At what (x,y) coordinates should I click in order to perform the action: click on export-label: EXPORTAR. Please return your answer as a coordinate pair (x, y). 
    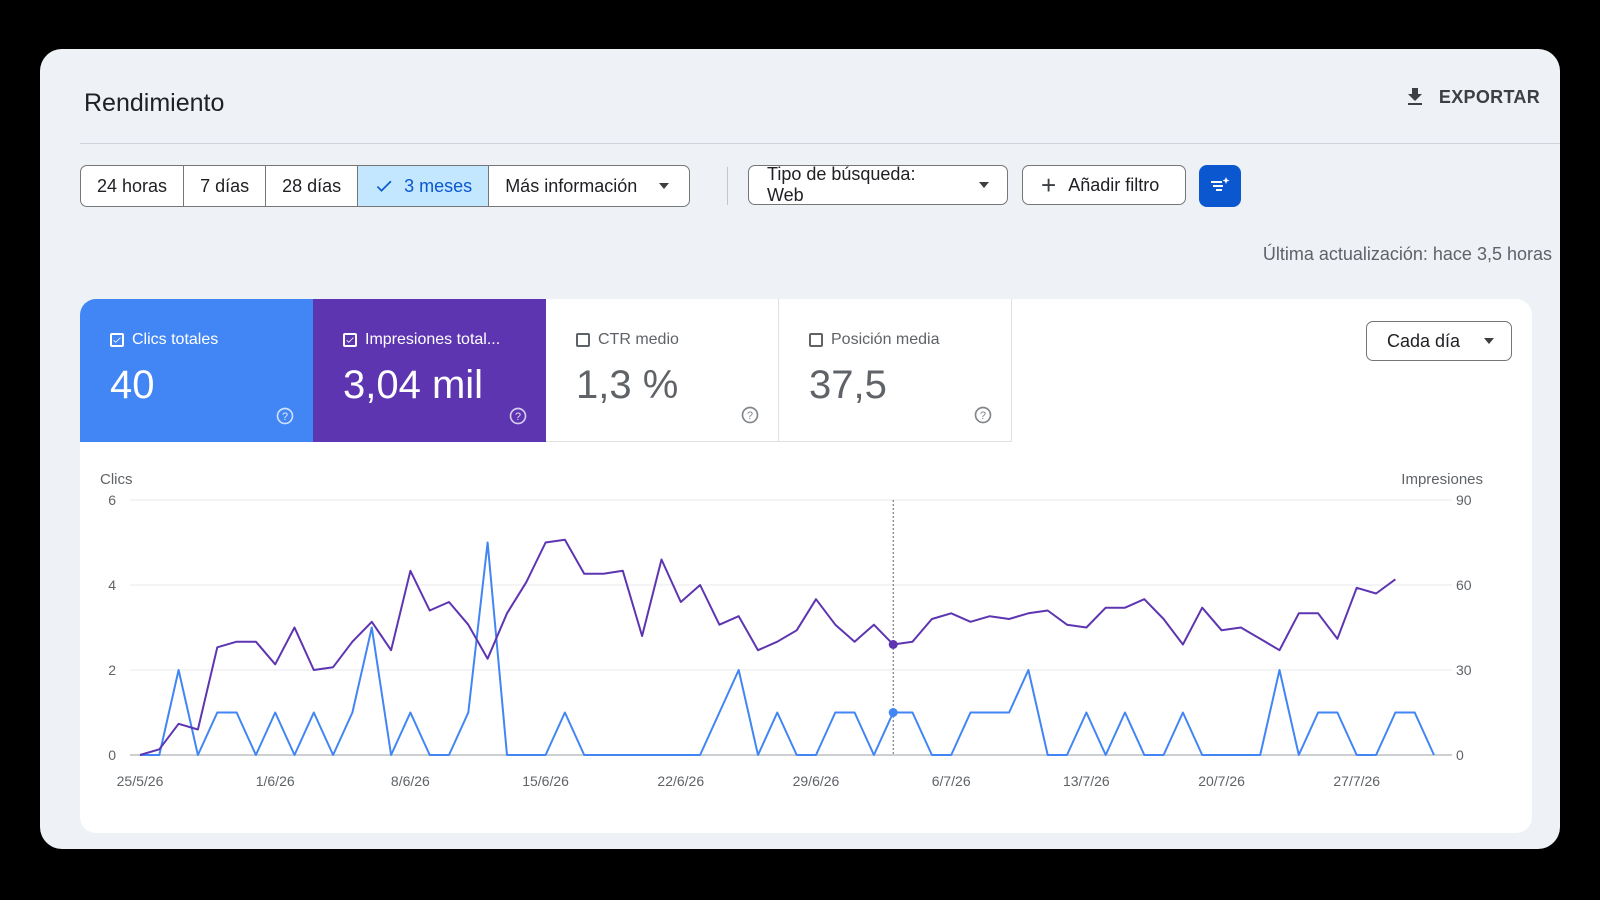
    Looking at the image, I should click on (1489, 96).